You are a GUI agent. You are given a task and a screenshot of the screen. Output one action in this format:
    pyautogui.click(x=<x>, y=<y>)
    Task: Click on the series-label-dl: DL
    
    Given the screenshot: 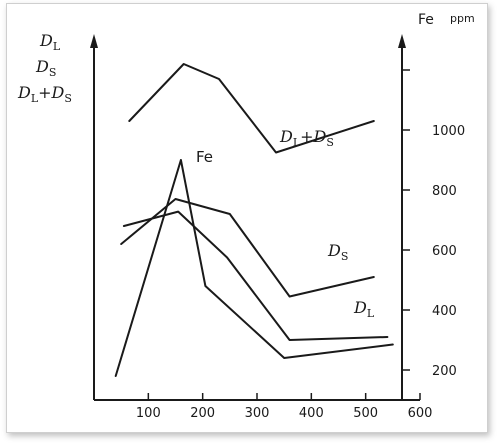 What is the action you would take?
    pyautogui.click(x=364, y=309)
    